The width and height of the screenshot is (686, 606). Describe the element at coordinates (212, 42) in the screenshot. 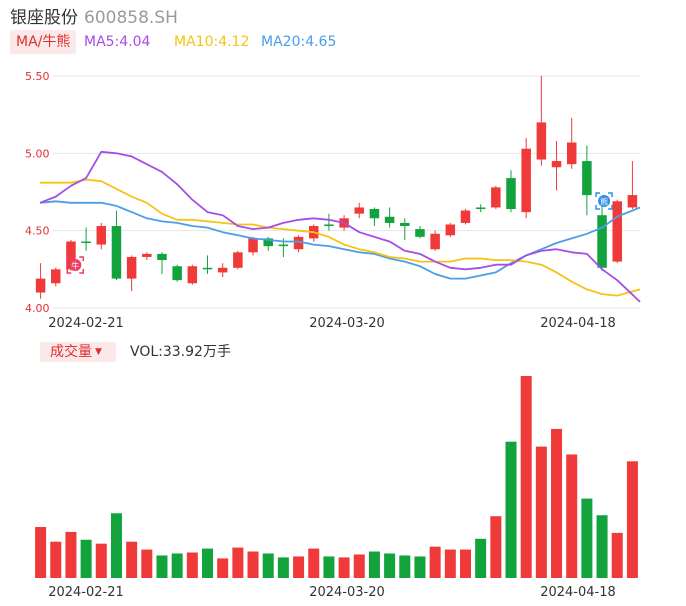

I see `ma10-legend-label: MA10:4.12` at that location.